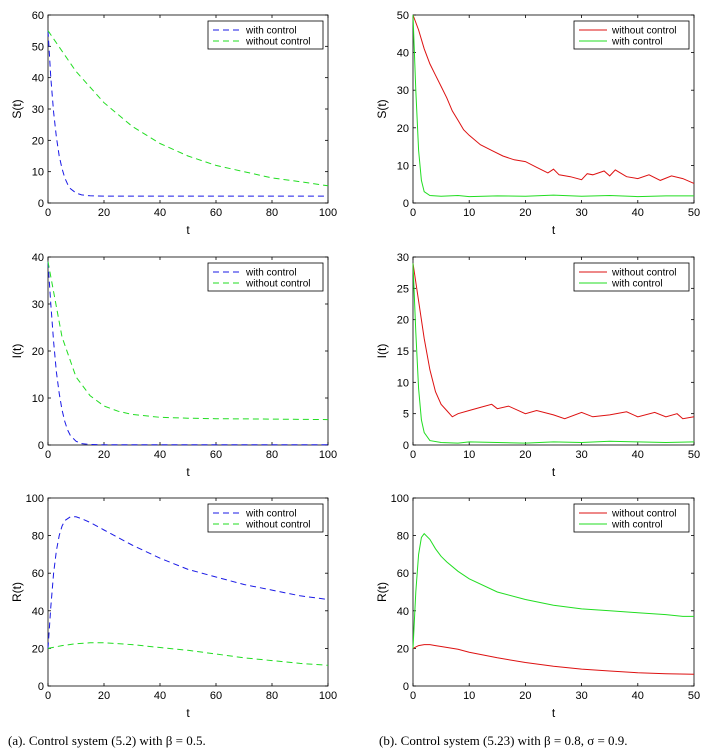 Image resolution: width=715 pixels, height=756 pixels. What do you see at coordinates (272, 696) in the screenshot?
I see `x-tick-label: 80` at bounding box center [272, 696].